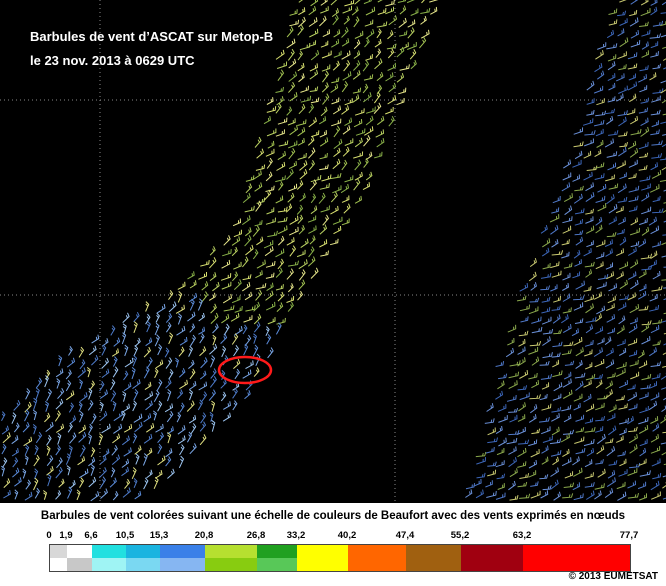 This screenshot has height=586, width=666. Describe the element at coordinates (460, 535) in the screenshot. I see `legend-tick-label: 55,2` at that location.